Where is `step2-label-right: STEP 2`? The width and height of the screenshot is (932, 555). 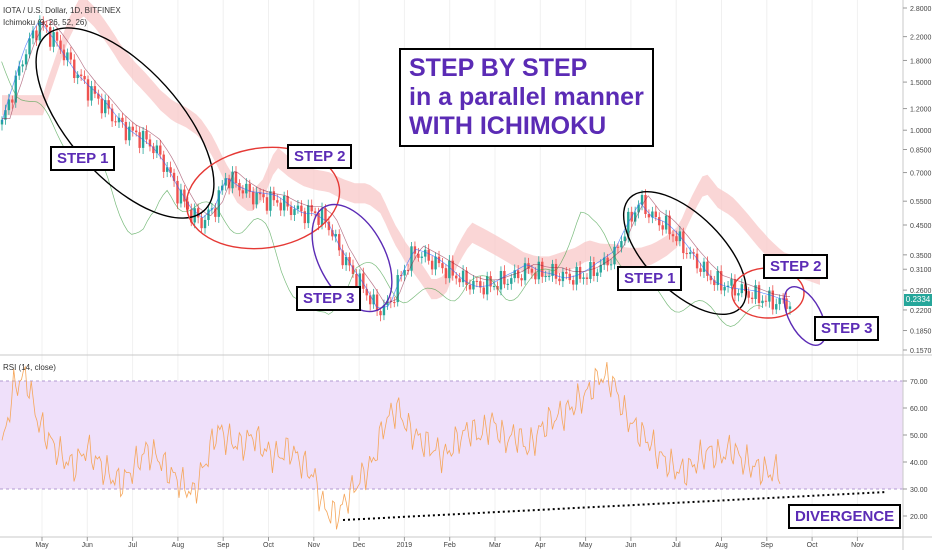 step2-label-right: STEP 2 is located at coordinates (796, 266).